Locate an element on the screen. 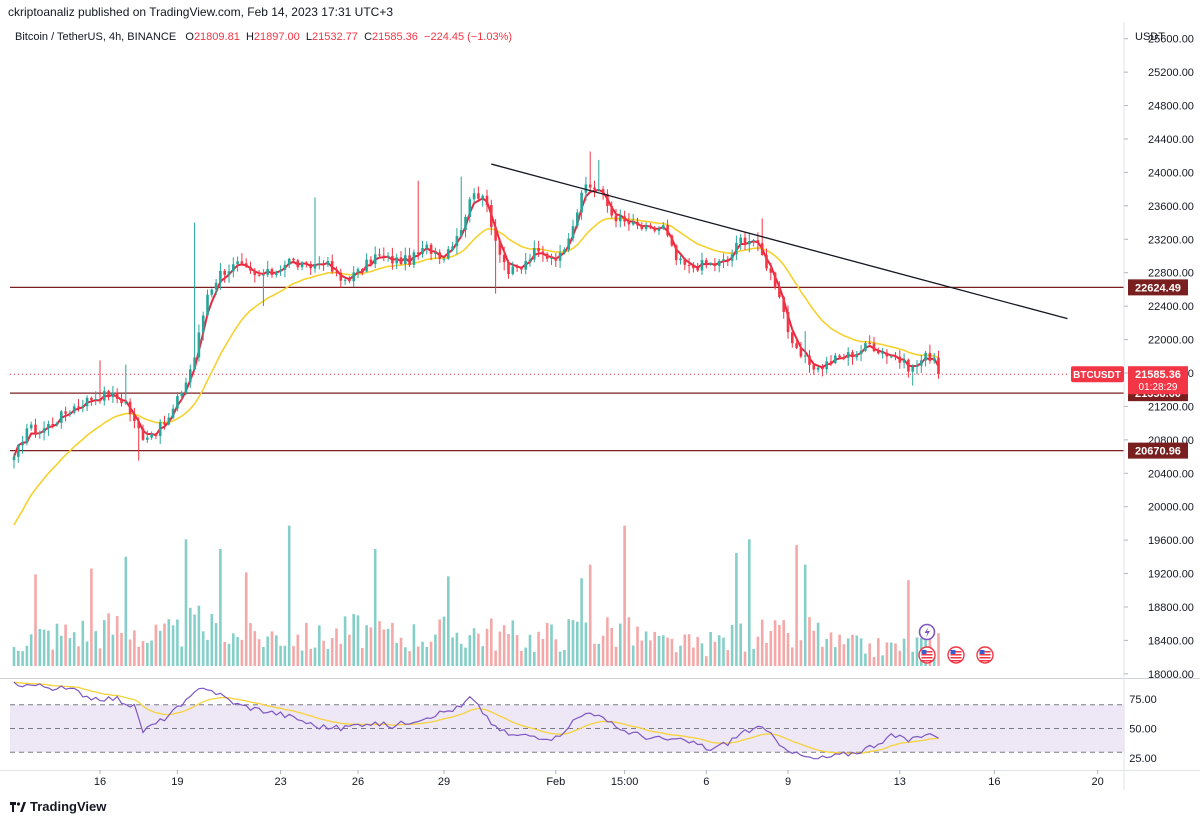 The image size is (1200, 824). high-label: H is located at coordinates (249, 37).